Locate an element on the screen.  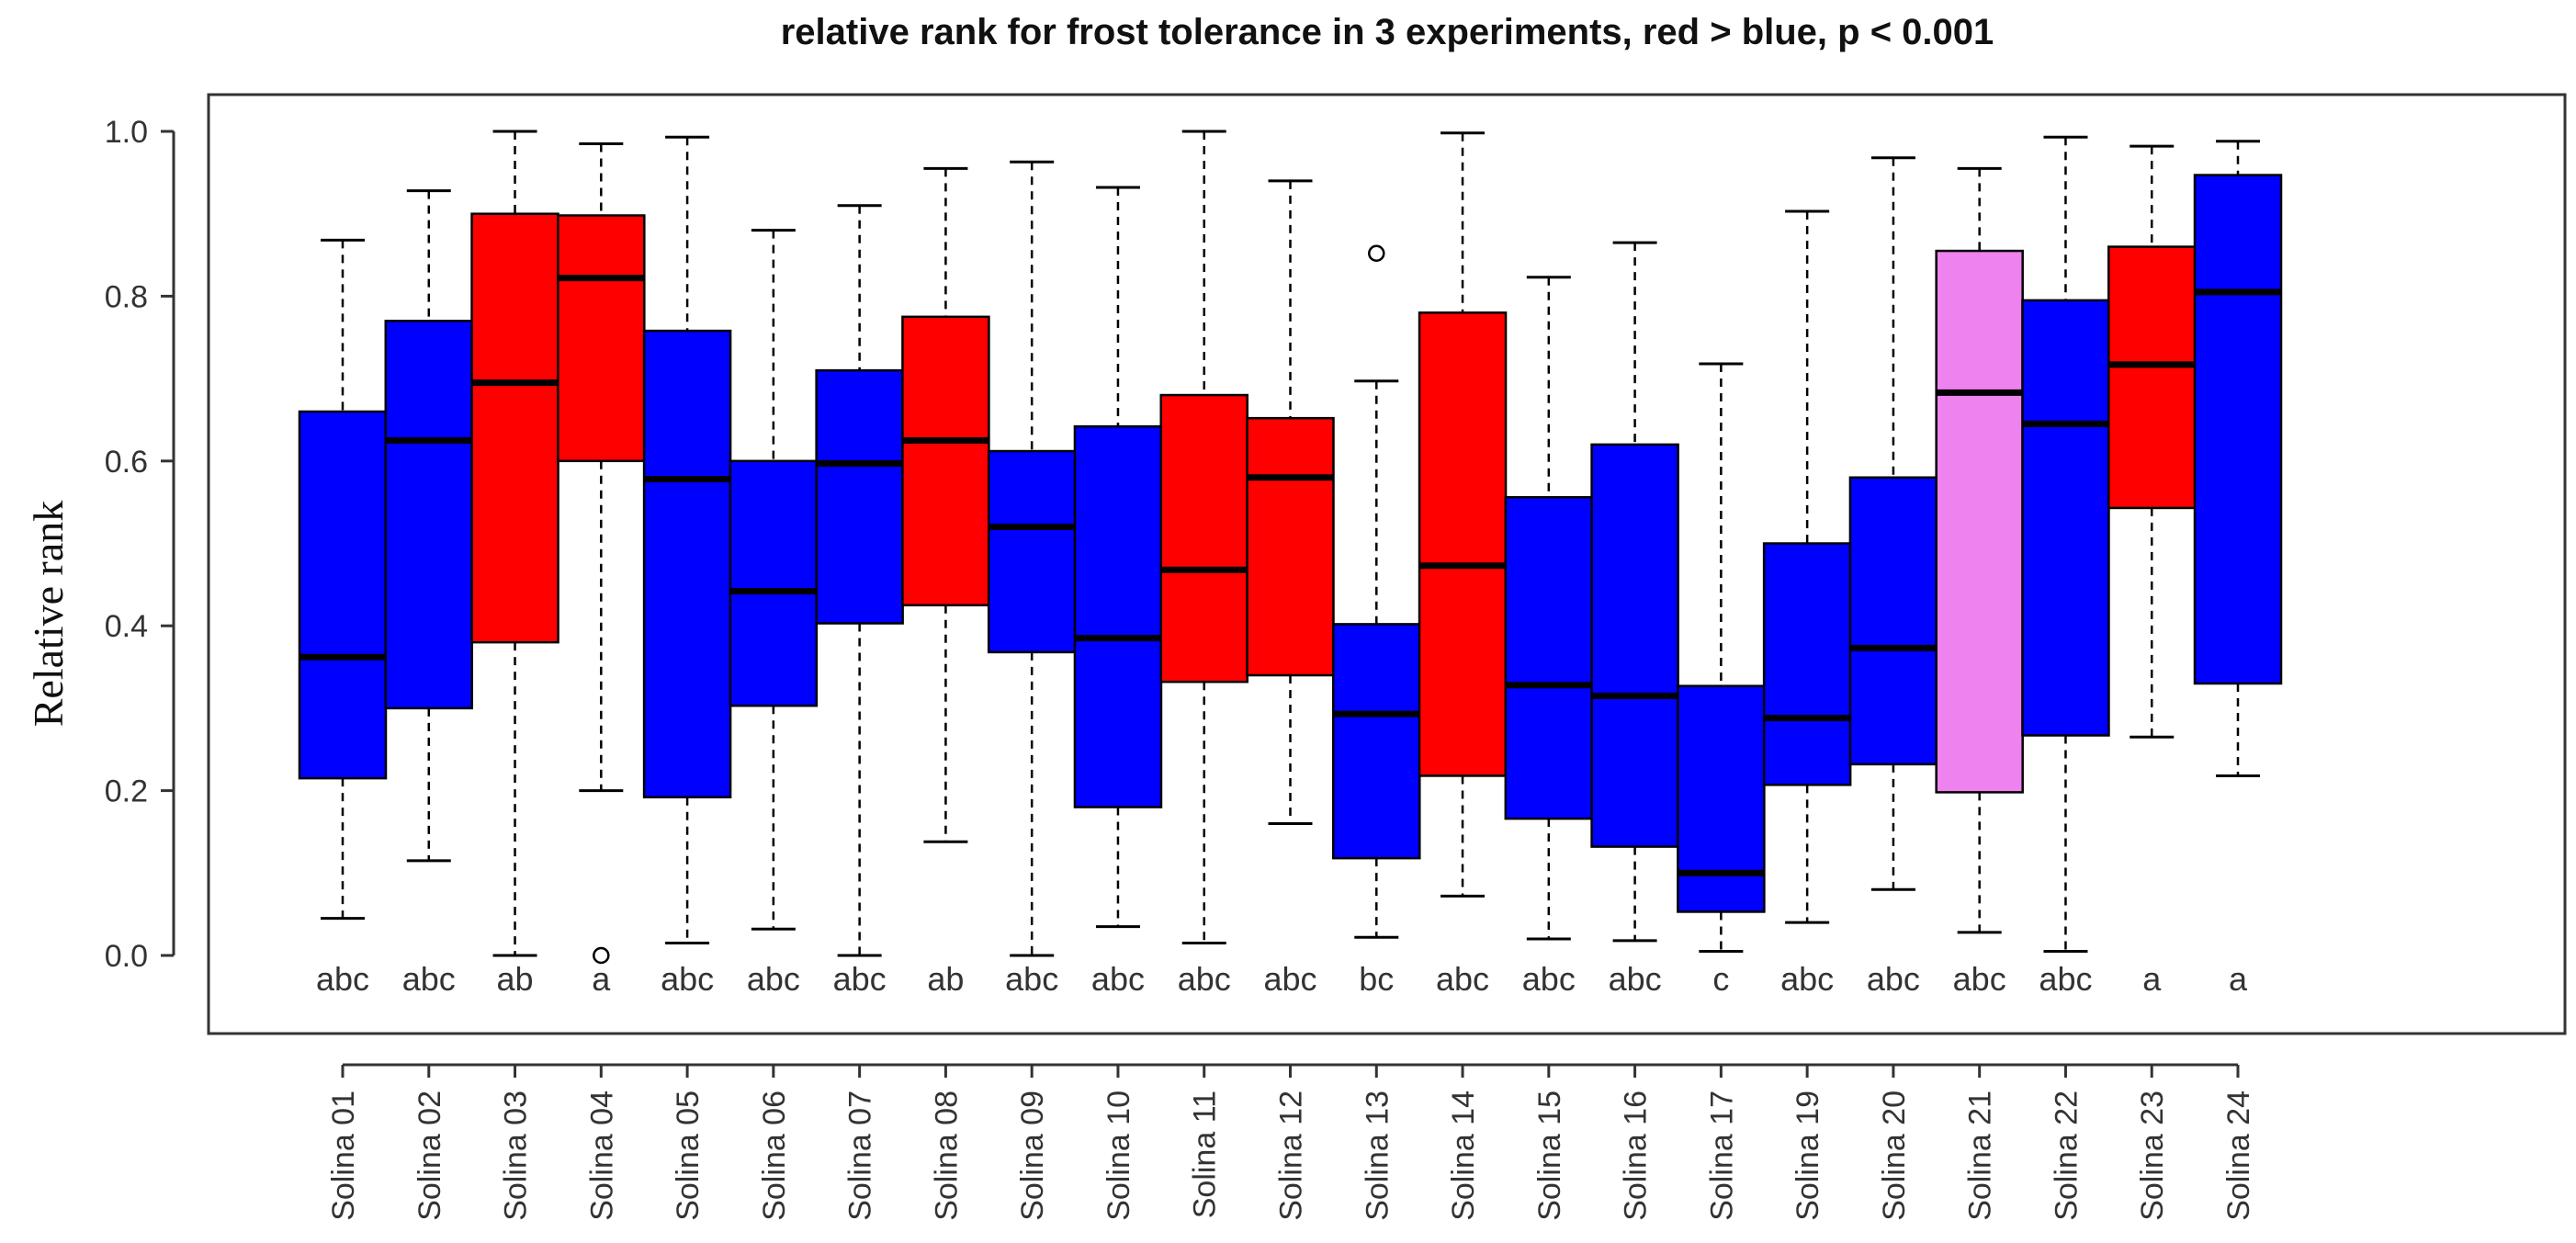
box-solina-15: abc is located at coordinates (1549, 637).